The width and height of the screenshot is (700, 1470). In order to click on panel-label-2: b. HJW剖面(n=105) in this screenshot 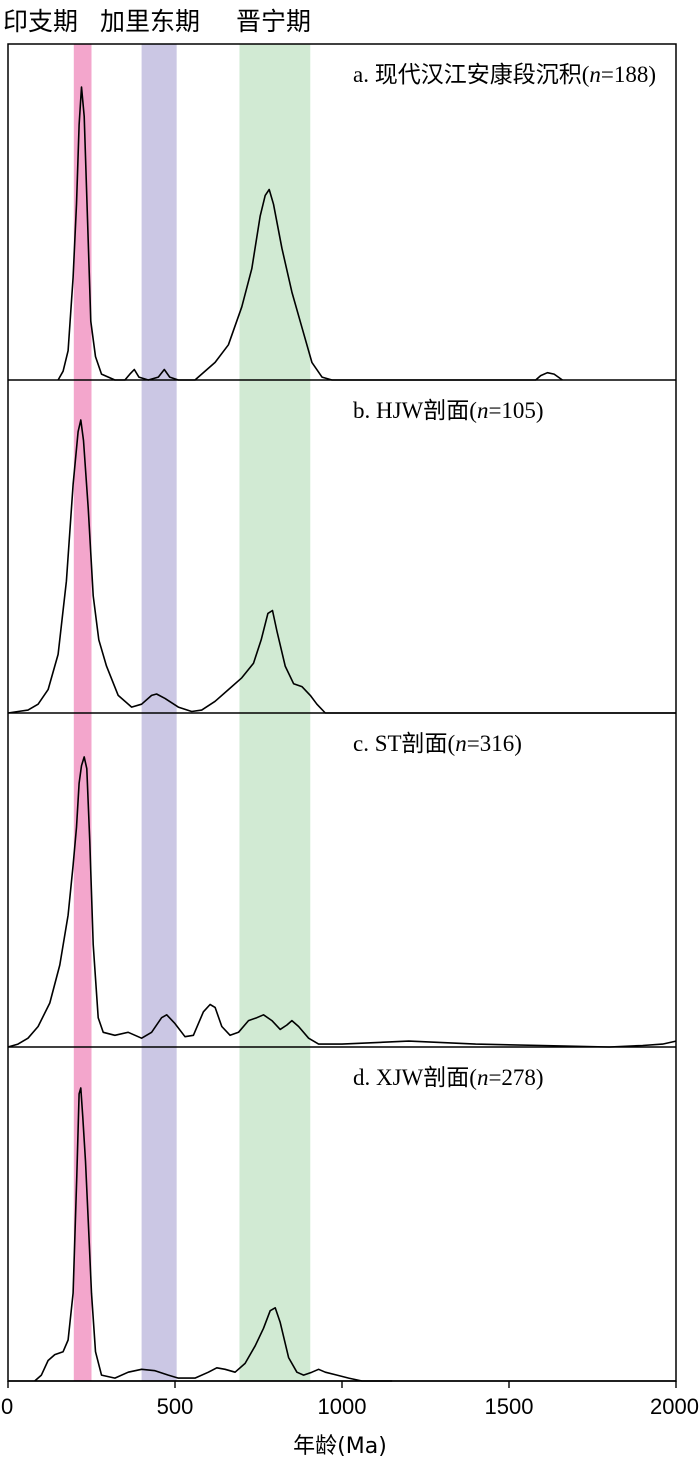, I will do `click(448, 410)`.